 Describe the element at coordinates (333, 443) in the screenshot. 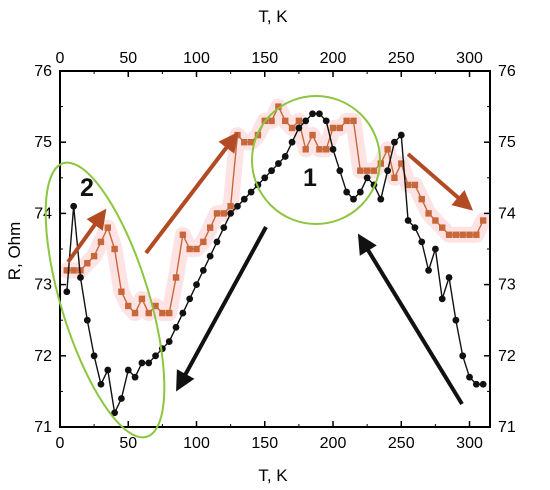

I see `x-tick-label-bottom: 200` at that location.